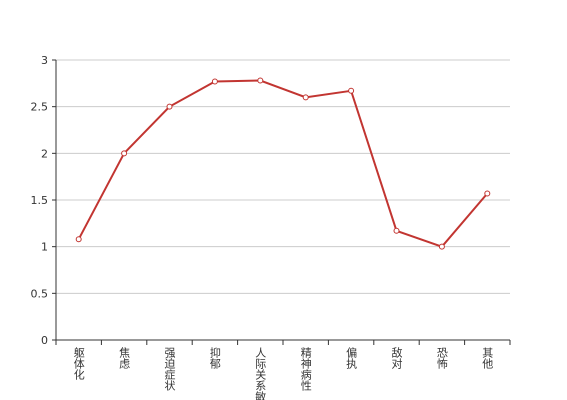 This screenshot has width=567, height=400. What do you see at coordinates (396, 357) in the screenshot?
I see `x-tick-label: 敌对` at bounding box center [396, 357].